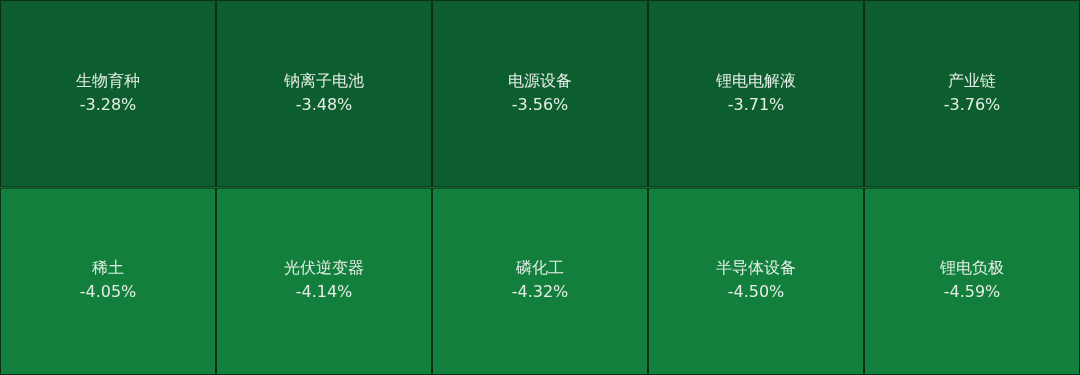 The width and height of the screenshot is (1080, 375). Describe the element at coordinates (756, 292) in the screenshot. I see `data-label: -4.50%` at that location.